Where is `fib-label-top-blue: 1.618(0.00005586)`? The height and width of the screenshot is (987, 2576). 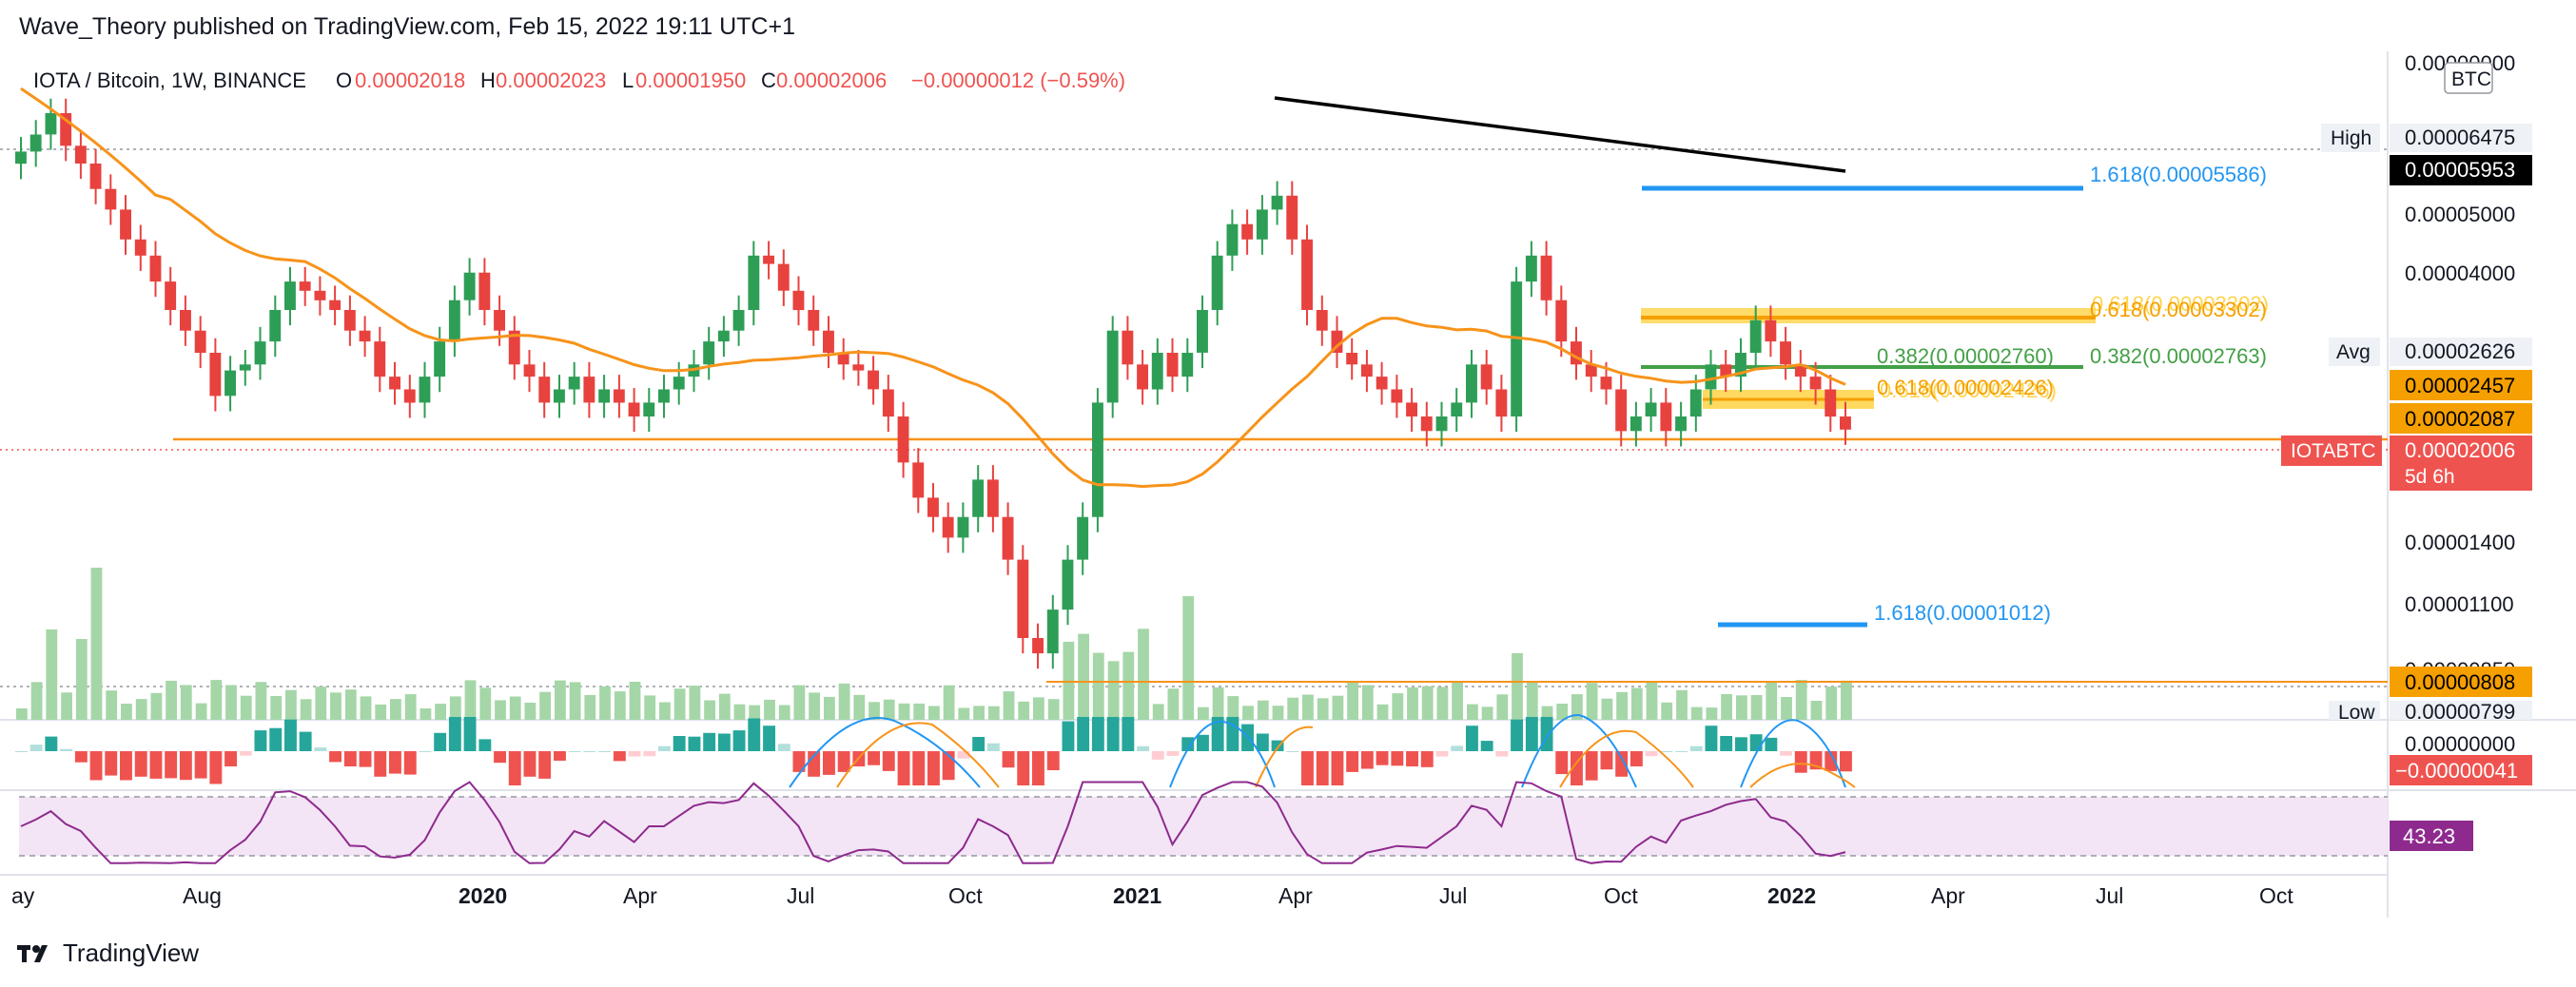 fib-label-top-blue: 1.618(0.00005586) is located at coordinates (2179, 174).